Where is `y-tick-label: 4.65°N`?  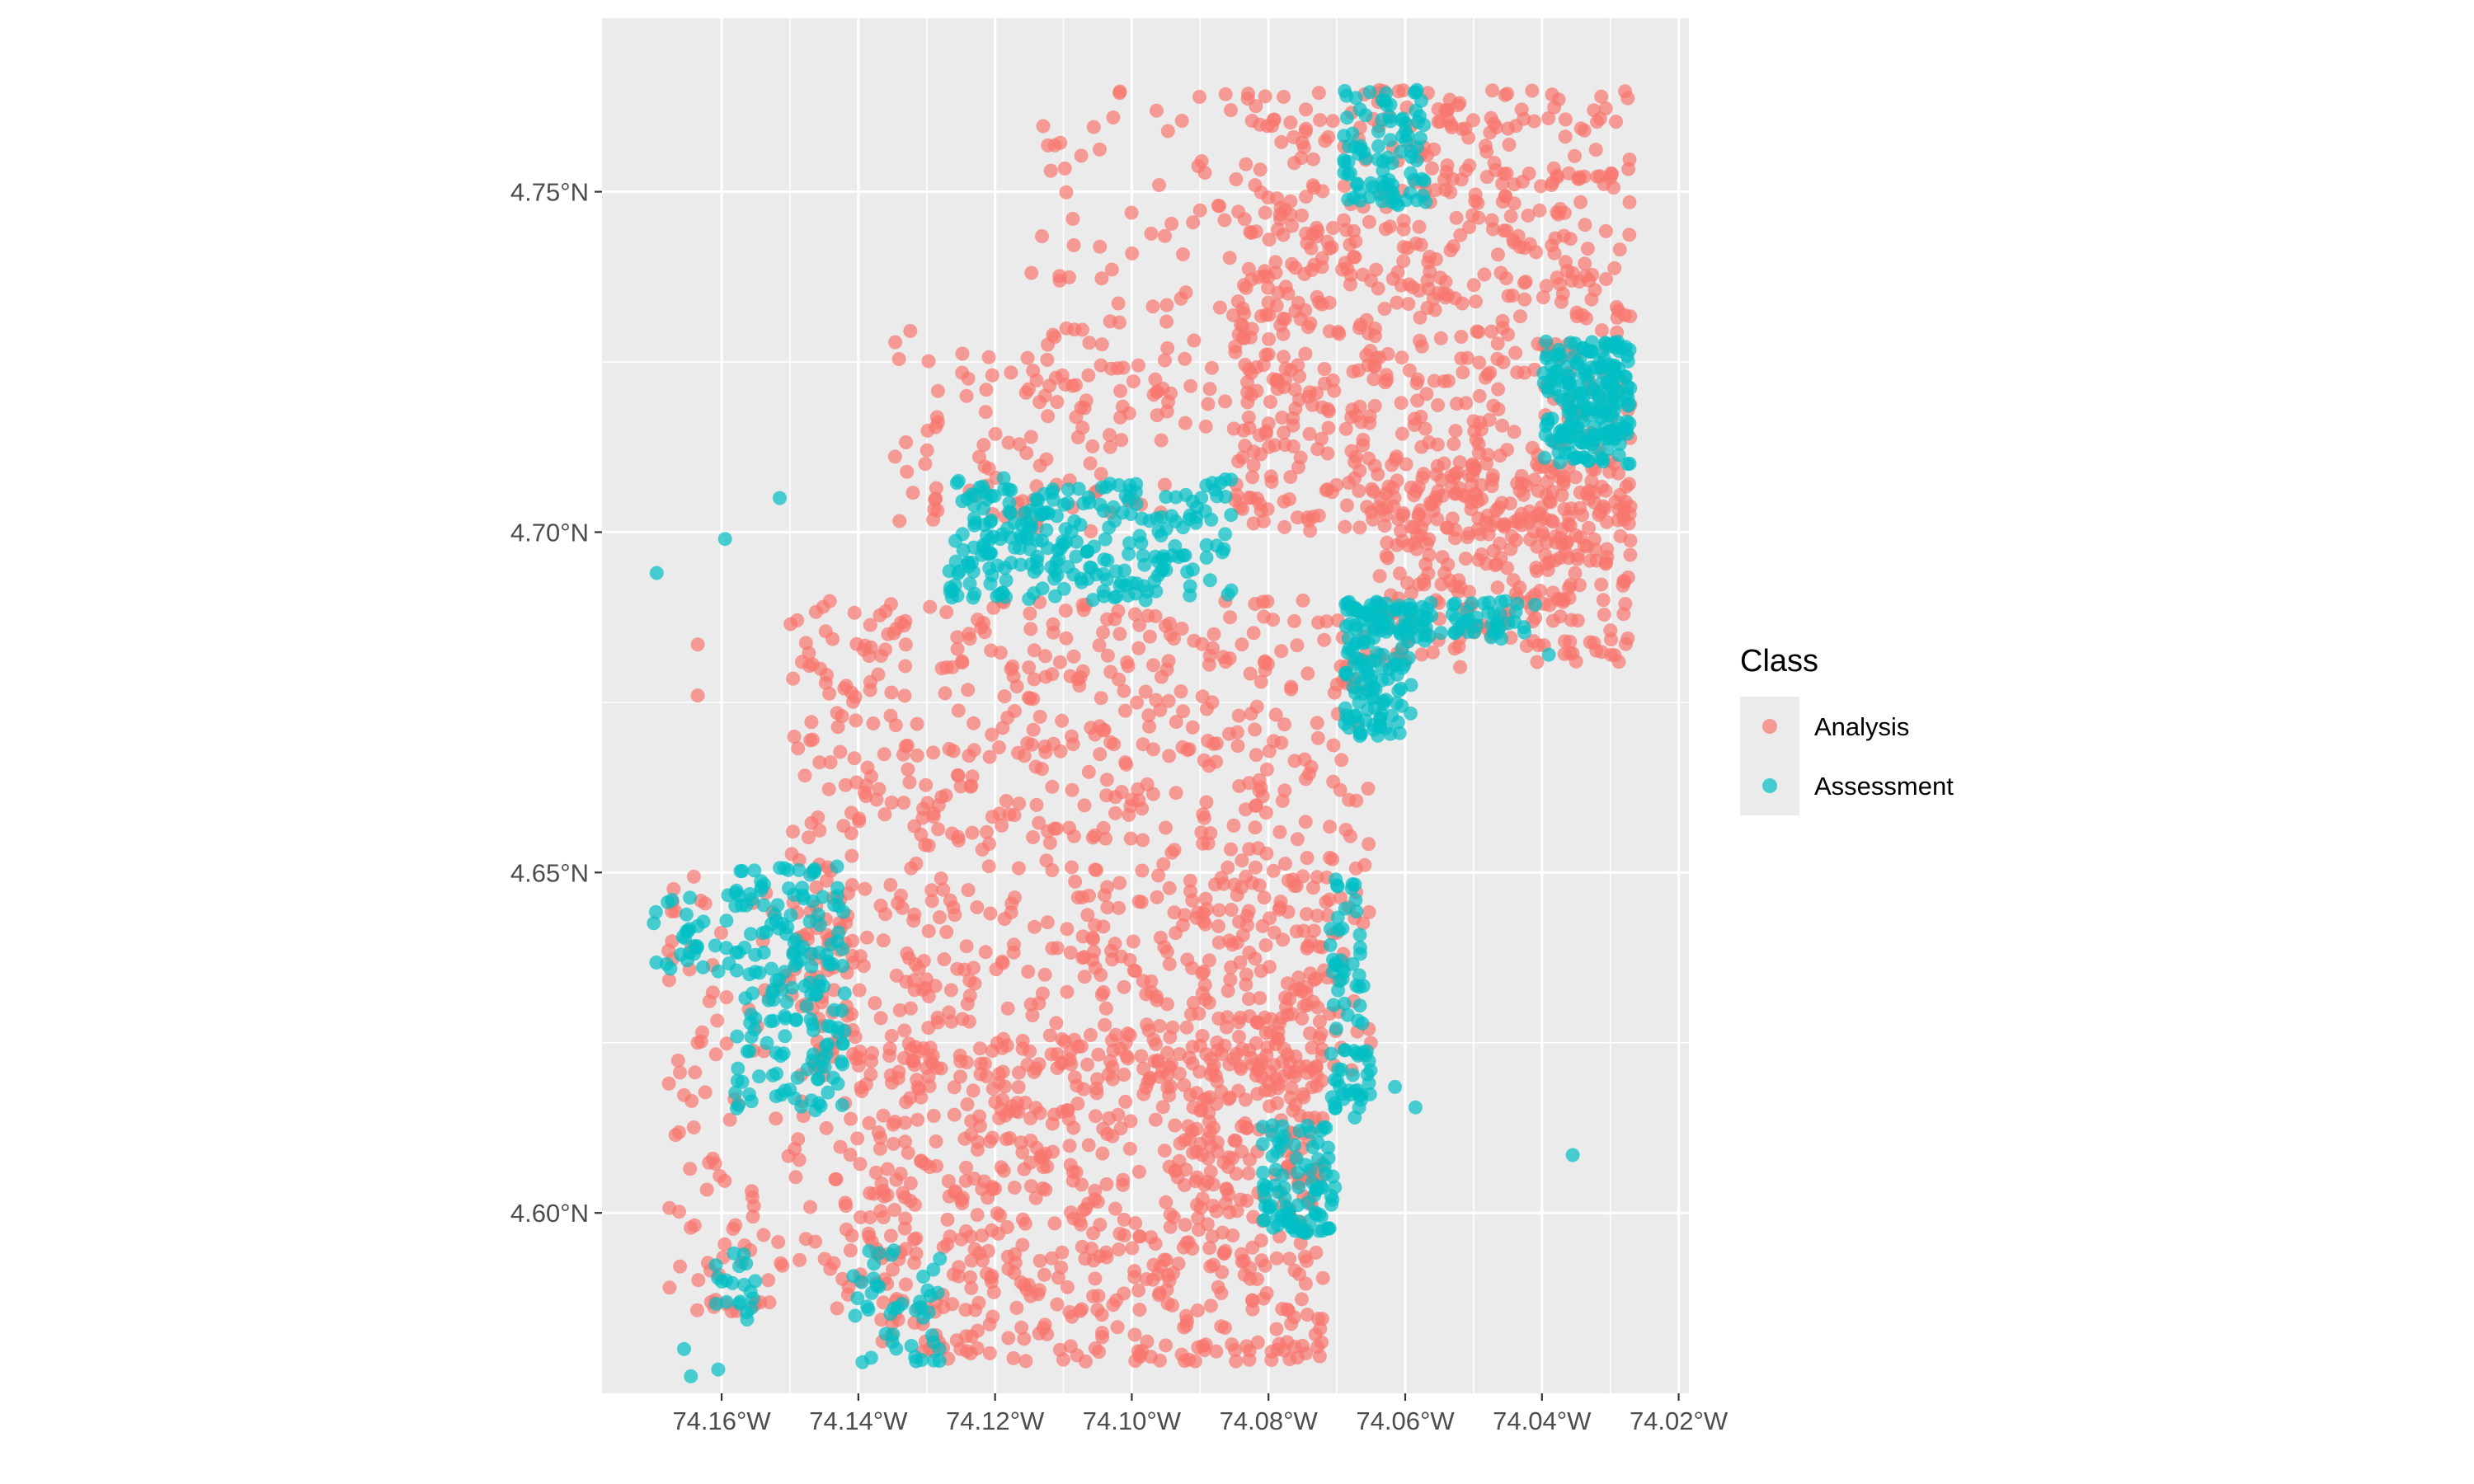
y-tick-label: 4.65°N is located at coordinates (549, 873).